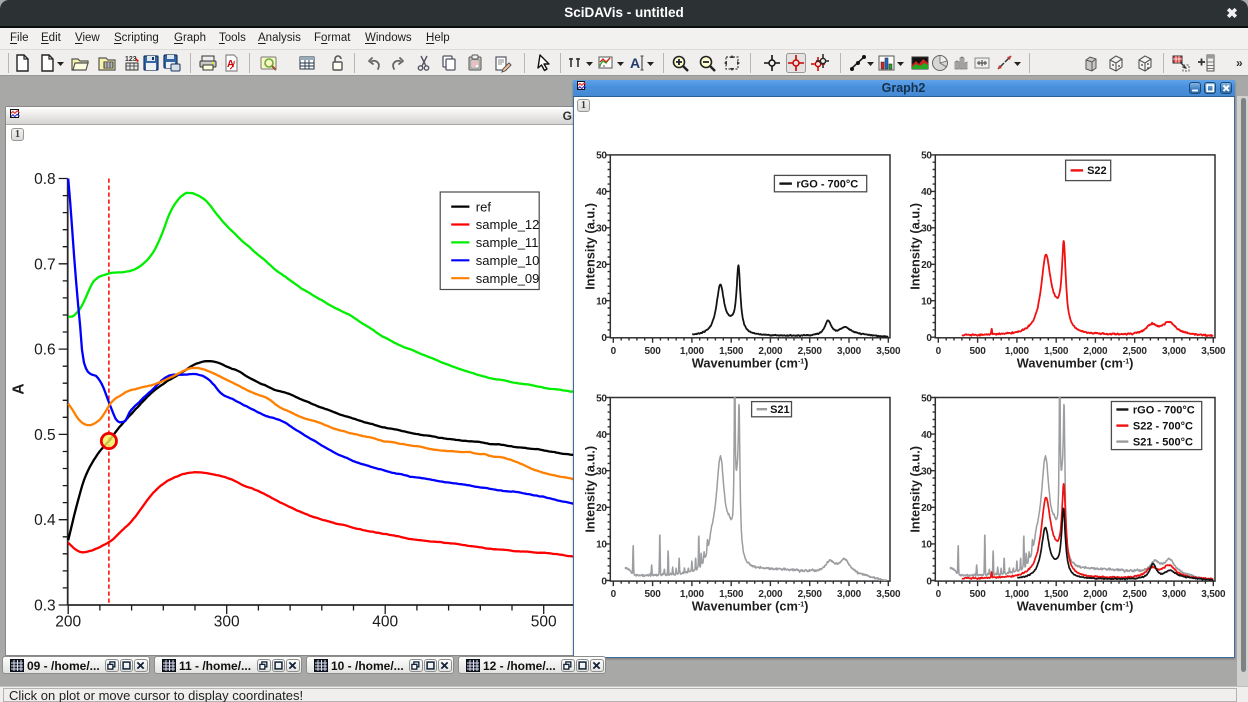  What do you see at coordinates (1163, 426) in the screenshot?
I see `svg-text: S22 - 700°C` at bounding box center [1163, 426].